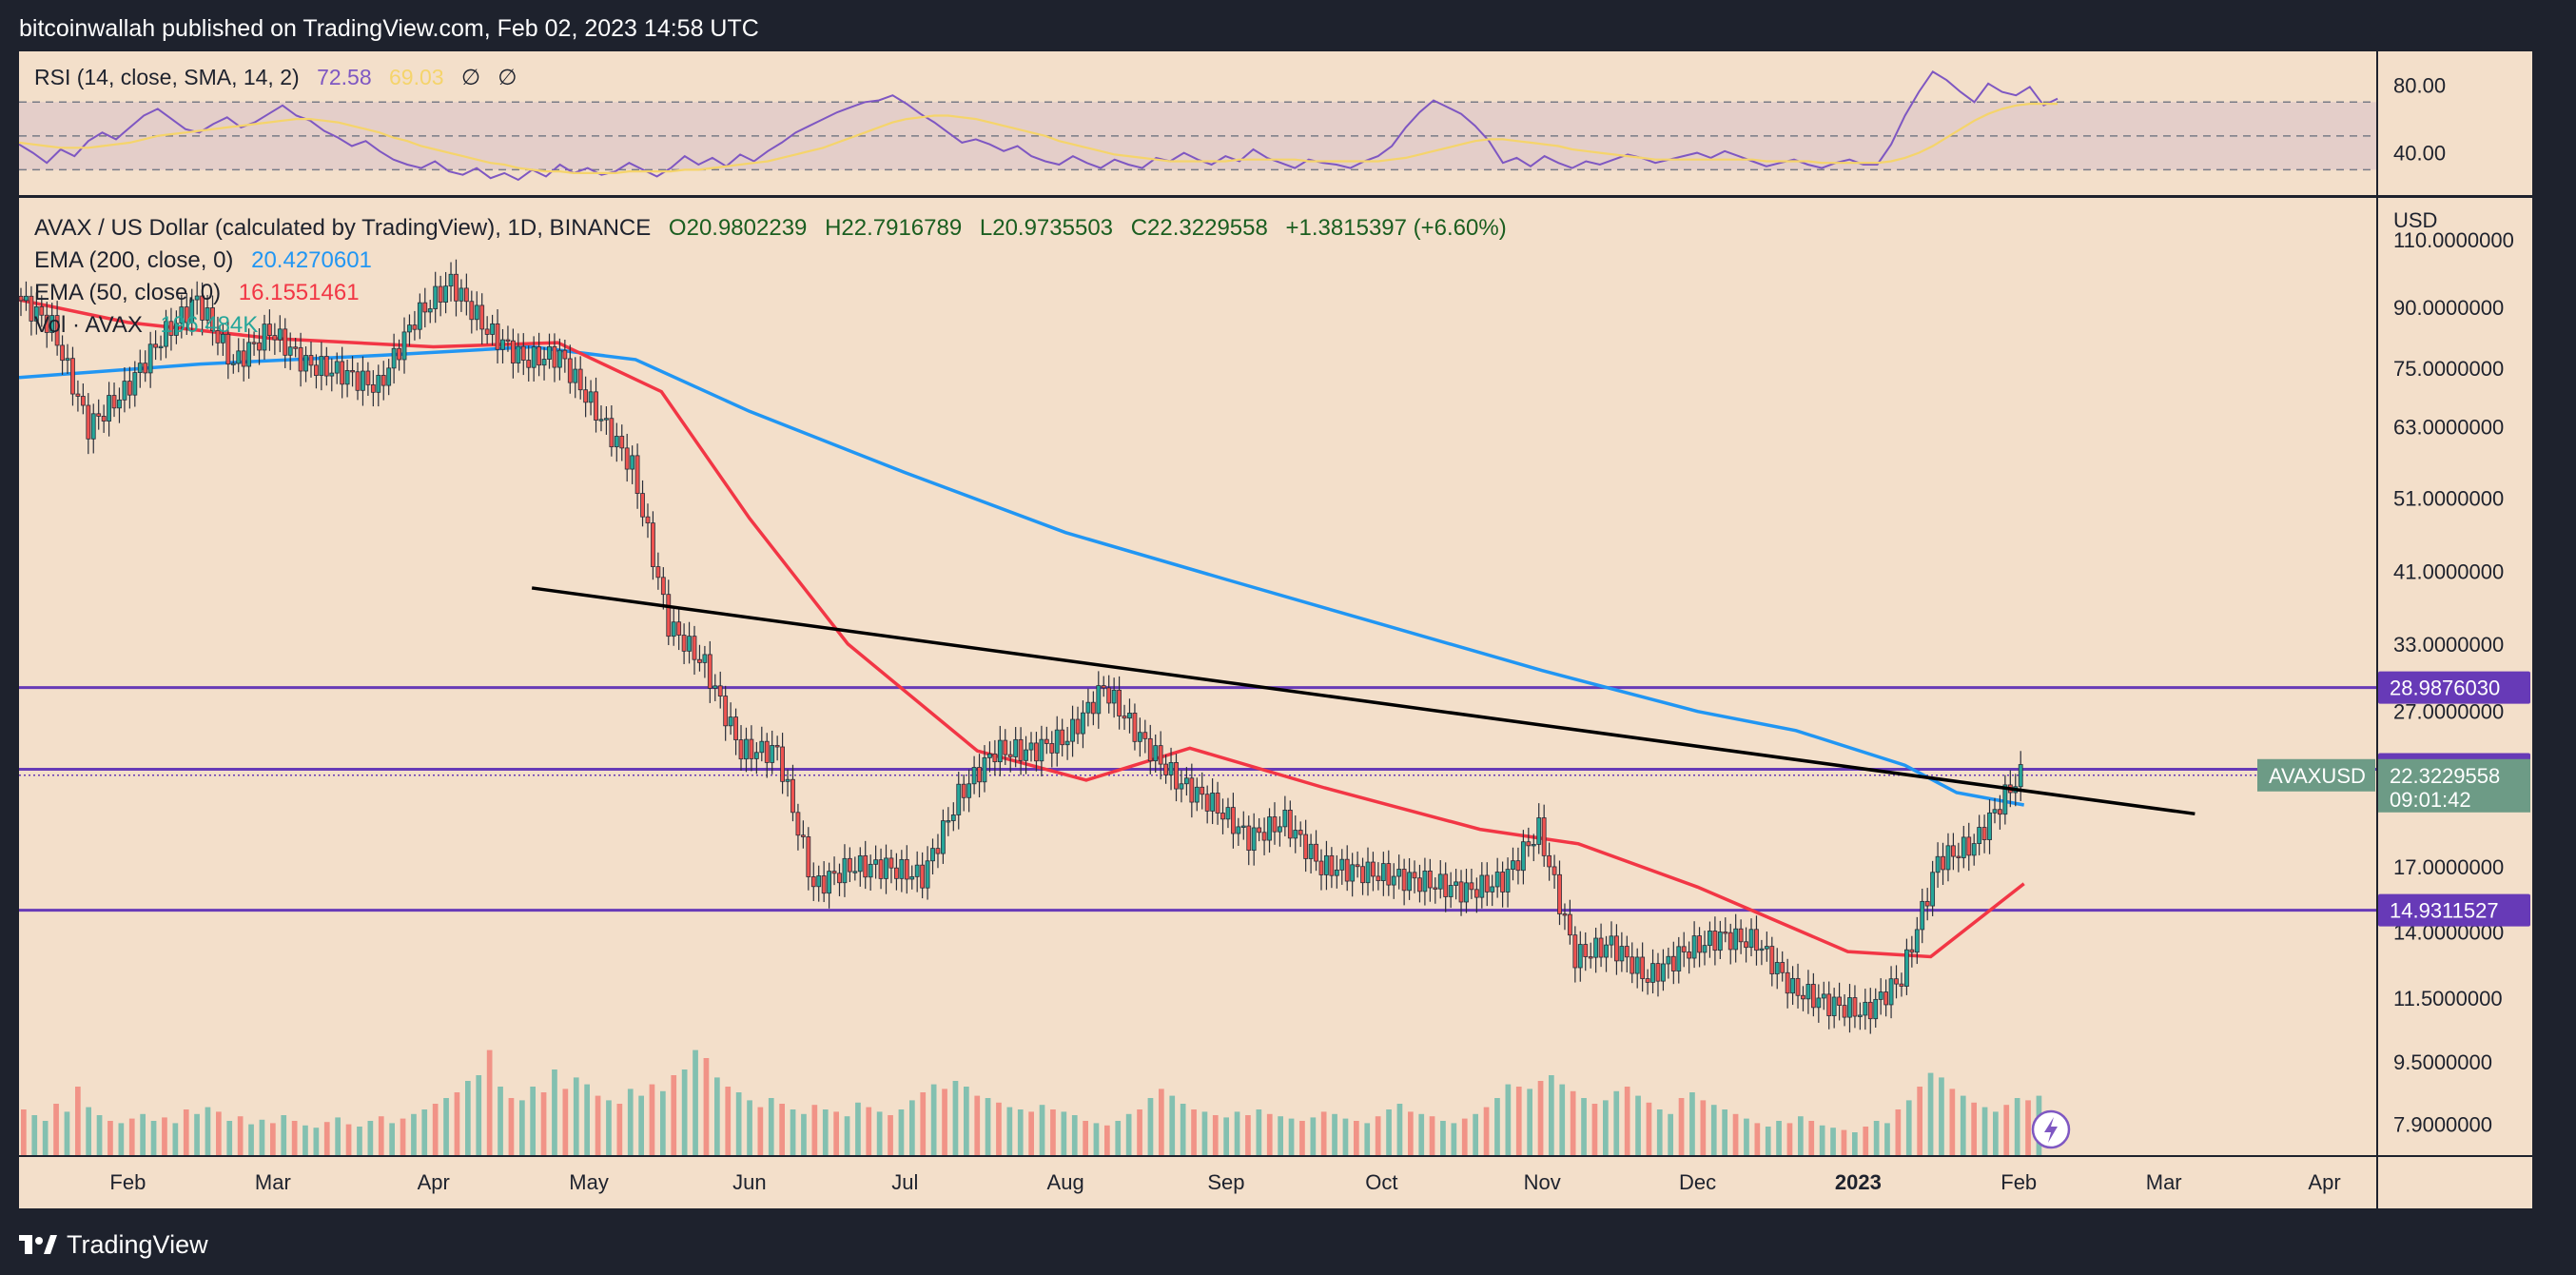 This screenshot has height=1275, width=2576. What do you see at coordinates (749, 1182) in the screenshot?
I see `time-tick-label-4: Jun` at bounding box center [749, 1182].